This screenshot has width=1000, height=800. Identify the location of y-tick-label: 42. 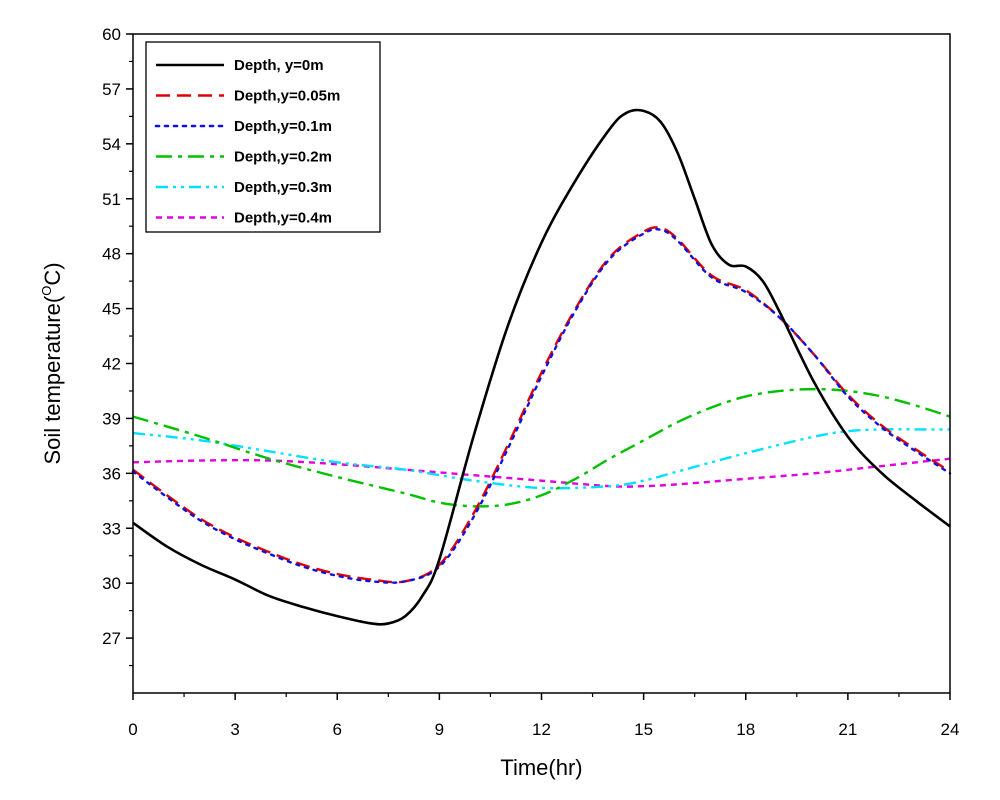
(111, 364).